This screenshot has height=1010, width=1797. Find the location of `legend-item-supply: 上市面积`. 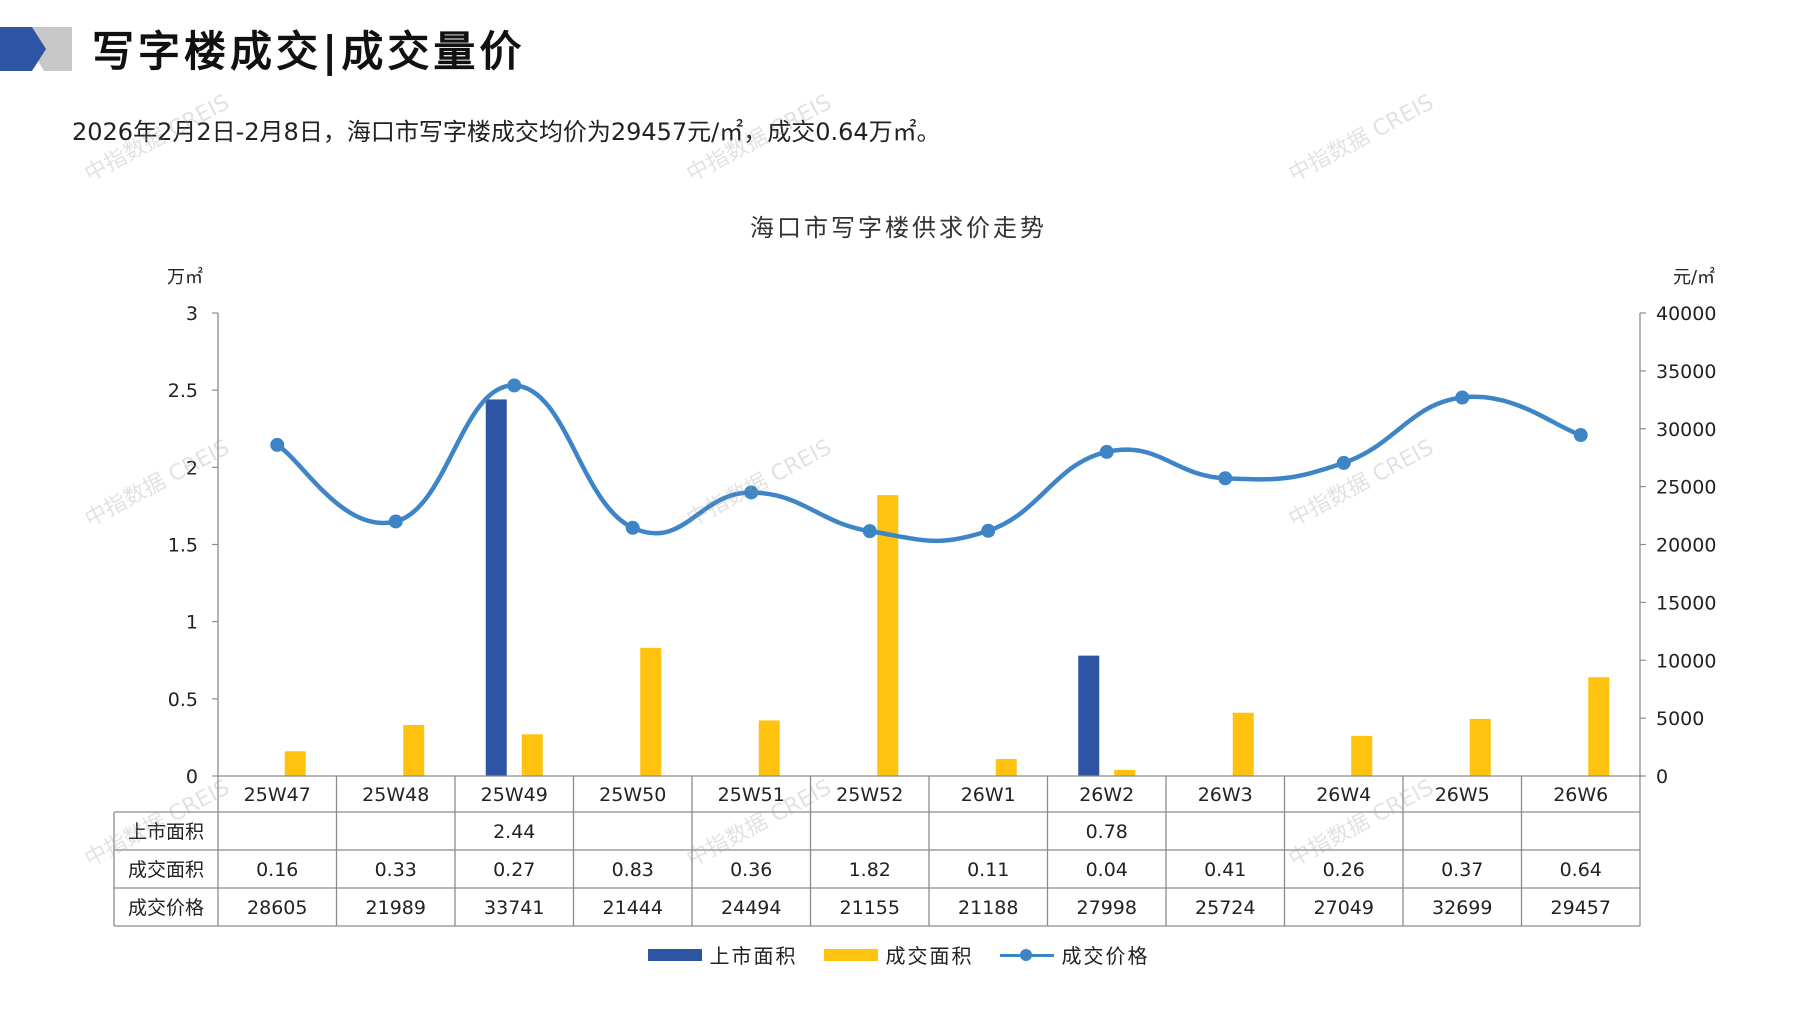

legend-item-supply: 上市面积 is located at coordinates (722, 954).